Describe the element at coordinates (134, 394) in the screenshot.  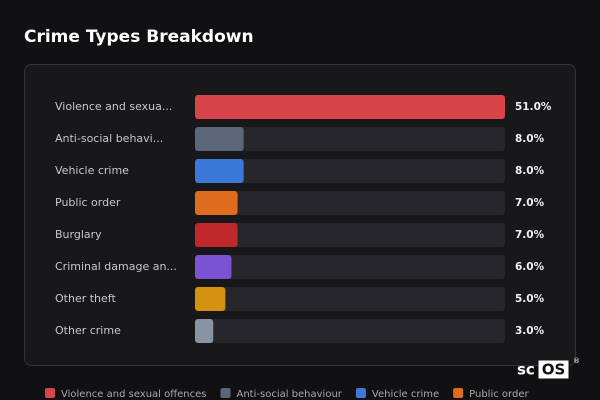
I see `legend-label: Violence and sexual offences` at that location.